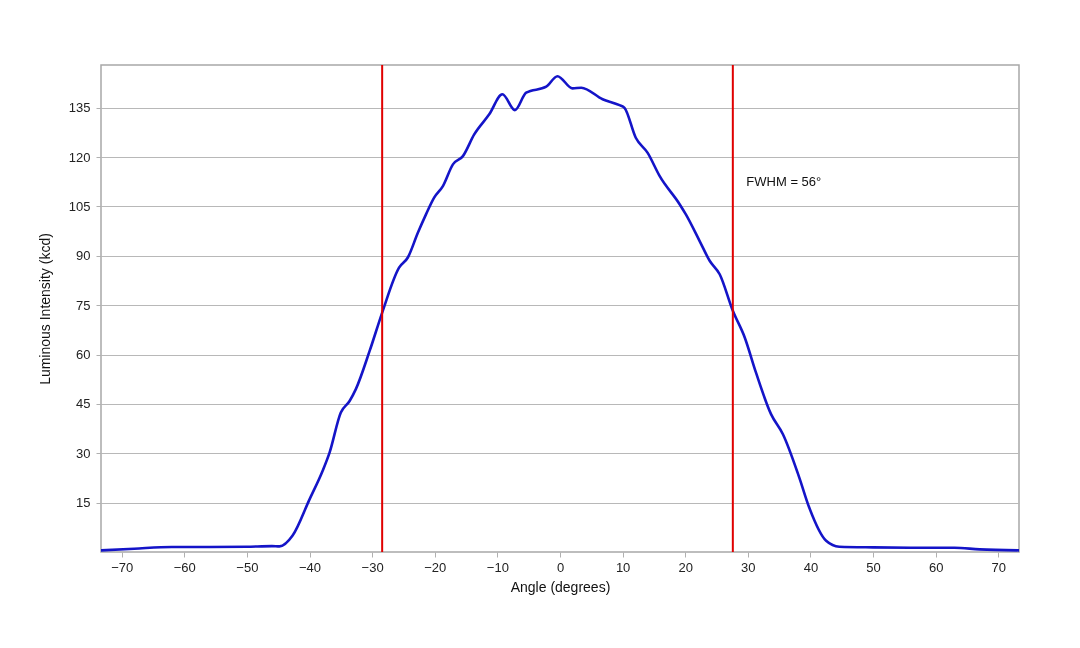 The width and height of the screenshot is (1080, 648). I want to click on x-axis-title: Angle (degrees), so click(560, 586).